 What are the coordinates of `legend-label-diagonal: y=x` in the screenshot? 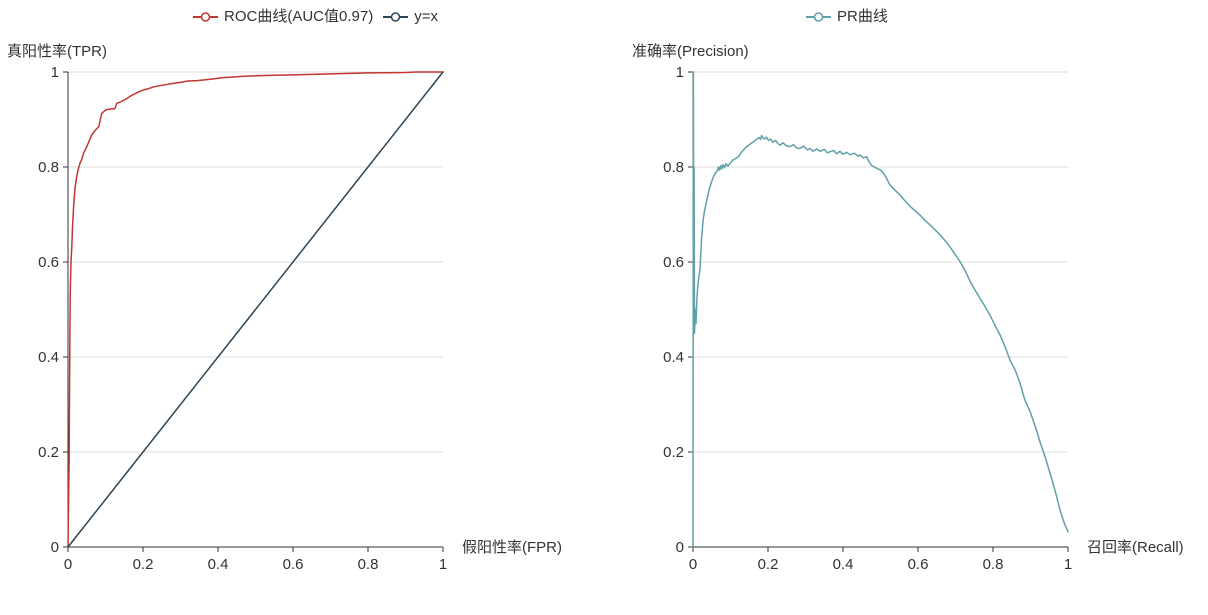 It's located at (426, 16).